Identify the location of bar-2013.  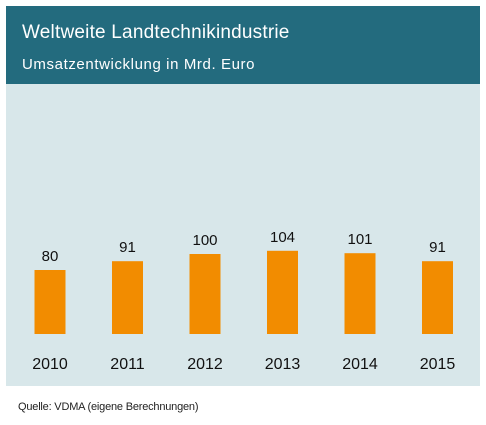
(282, 292).